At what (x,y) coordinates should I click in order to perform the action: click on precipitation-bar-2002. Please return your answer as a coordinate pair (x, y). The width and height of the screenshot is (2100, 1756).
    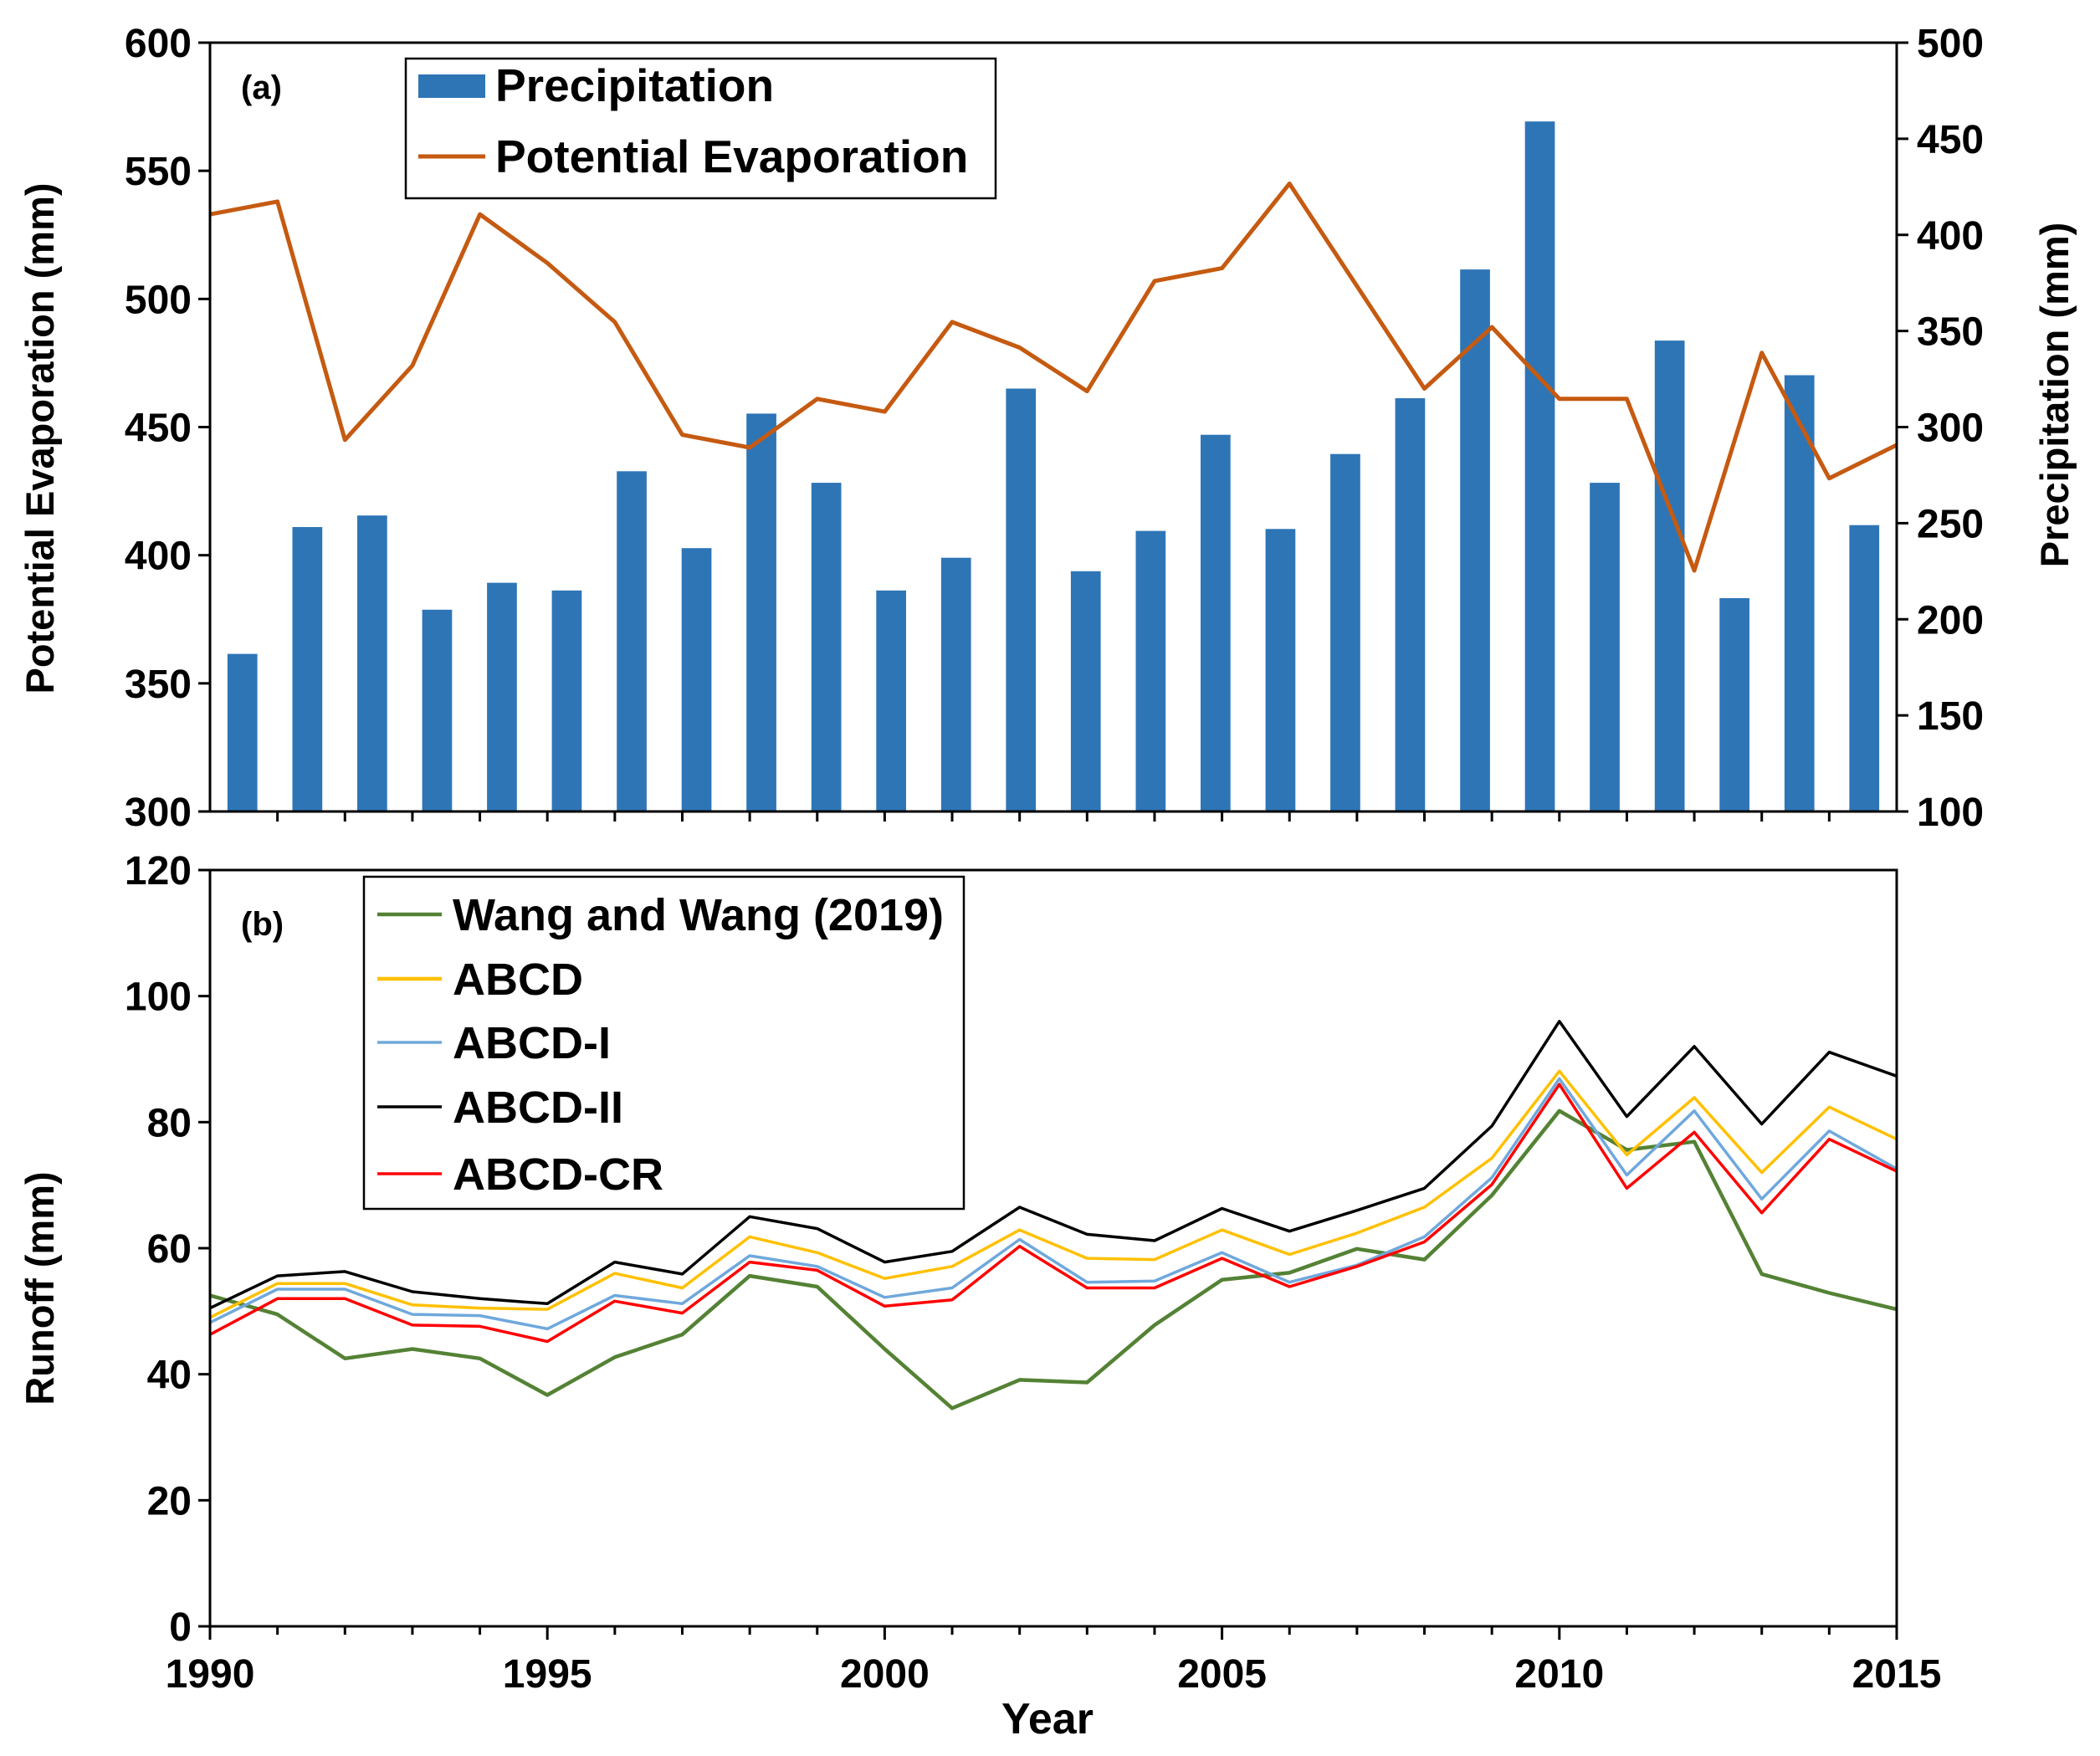
    Looking at the image, I should click on (1022, 599).